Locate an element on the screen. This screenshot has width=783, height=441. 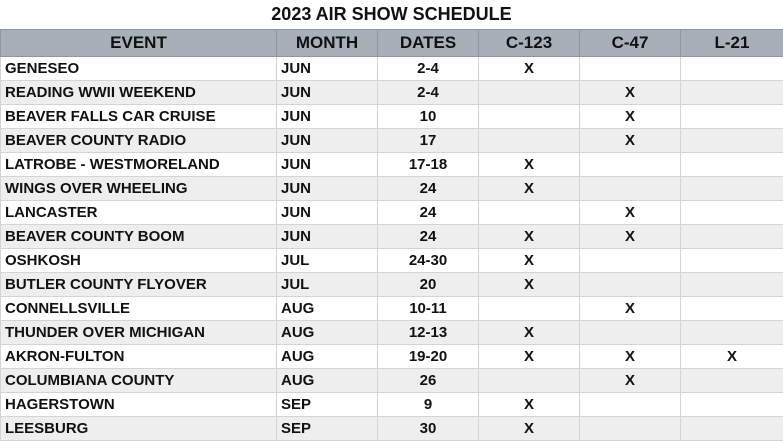
table-row: OSHKOSH JUL 24-30 X is located at coordinates (391, 260).